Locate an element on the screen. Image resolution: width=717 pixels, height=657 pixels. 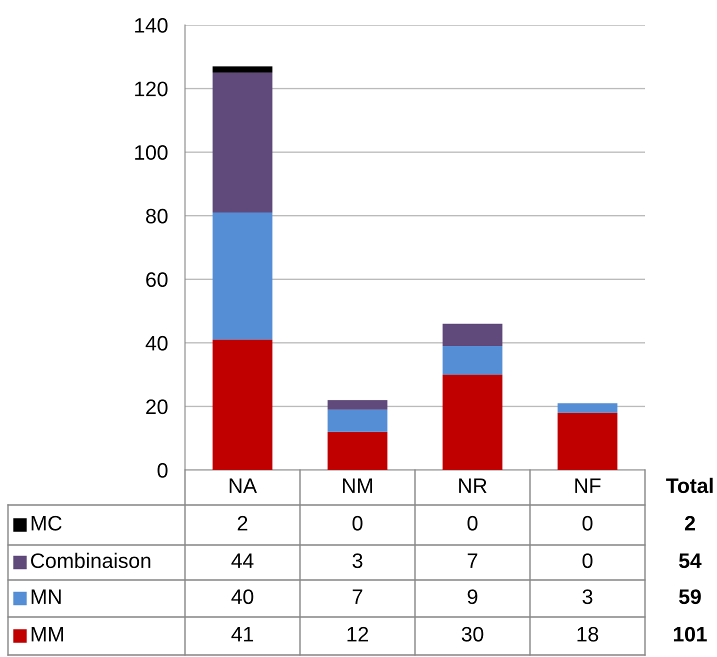
data-label: 2 is located at coordinates (243, 523).